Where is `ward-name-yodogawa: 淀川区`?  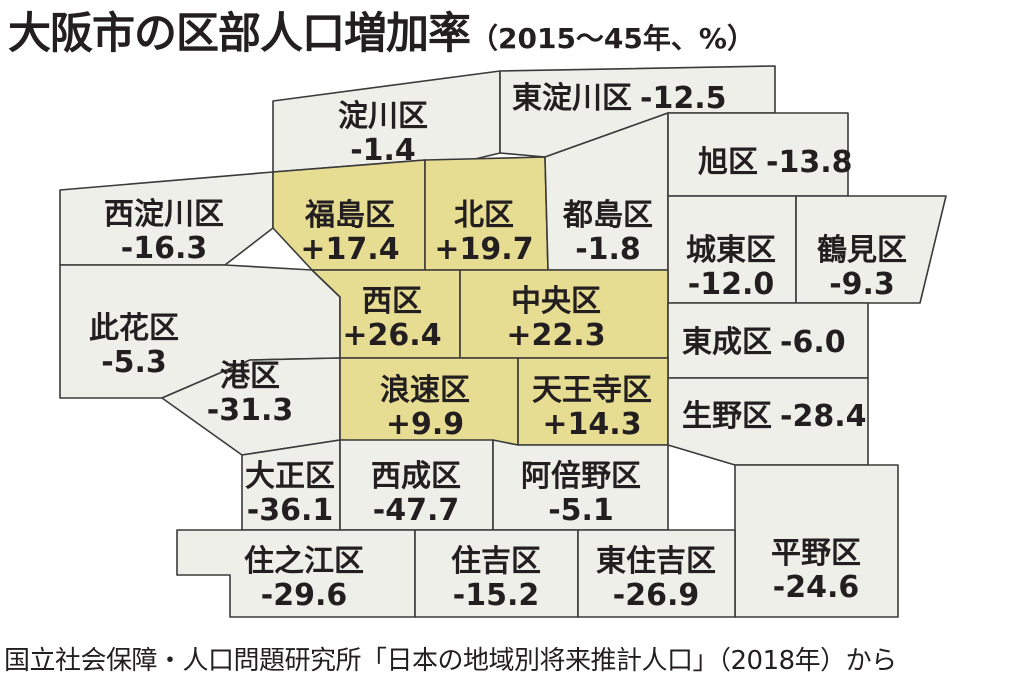
ward-name-yodogawa: 淀川区 is located at coordinates (383, 116).